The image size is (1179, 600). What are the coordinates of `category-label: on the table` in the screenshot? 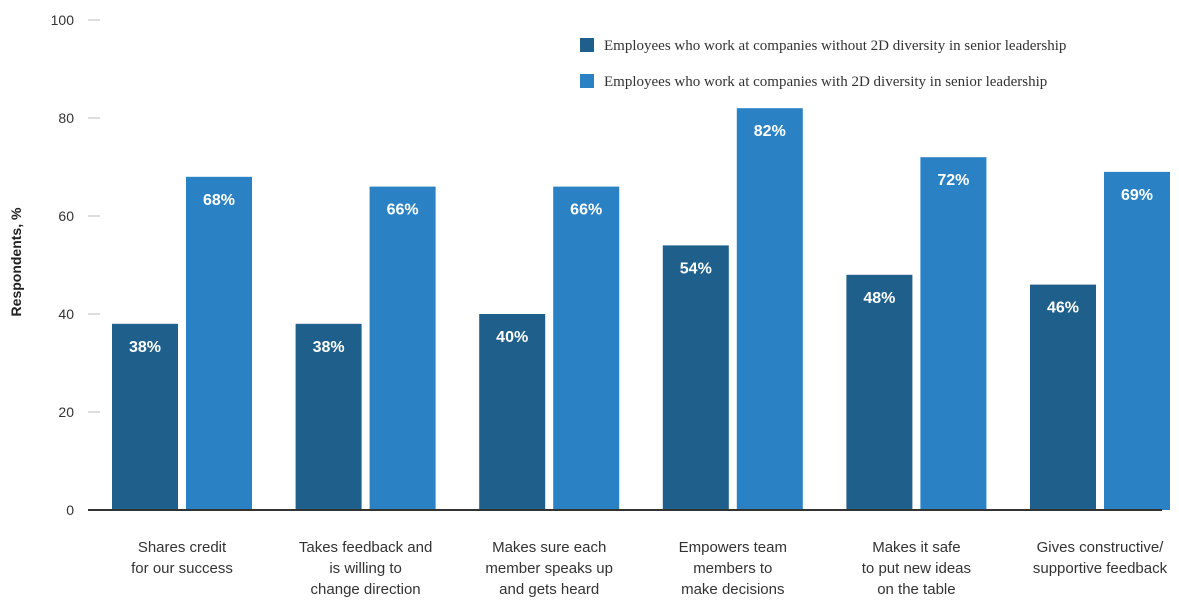 It's located at (916, 589).